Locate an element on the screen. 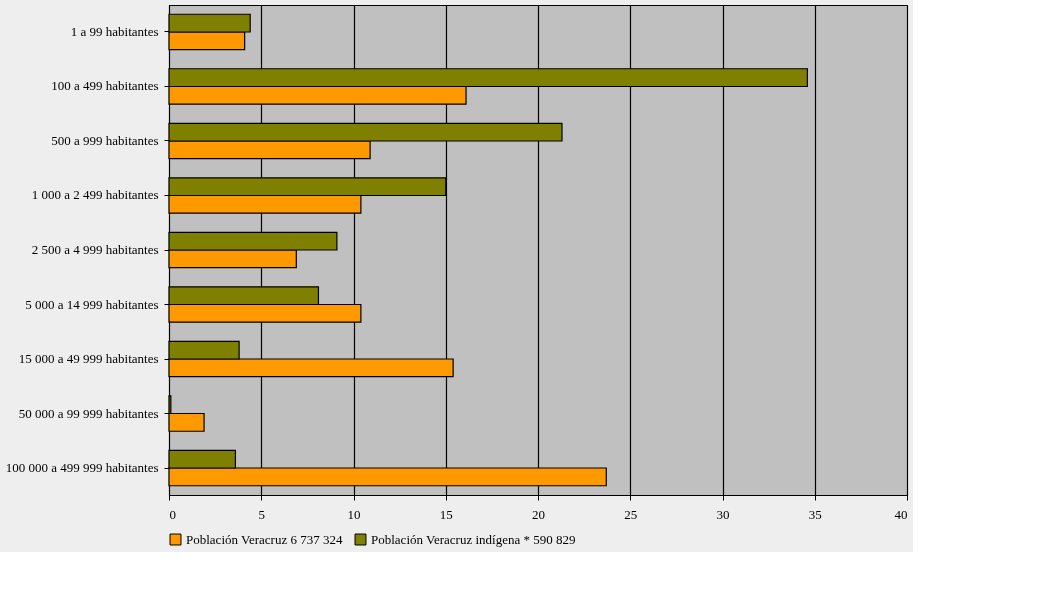 This screenshot has width=1044, height=594. y-tick-label: 5 000 a 14 999 habitantes is located at coordinates (92, 304).